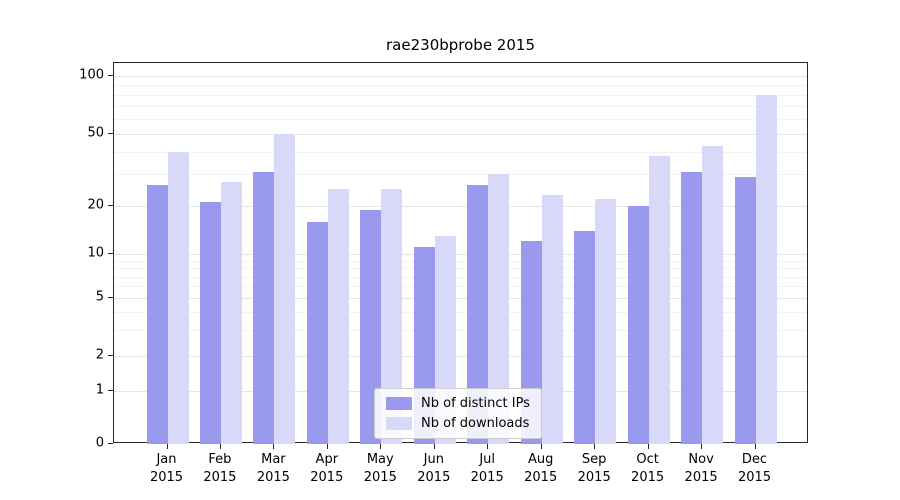 Image resolution: width=900 pixels, height=500 pixels. Describe the element at coordinates (91, 75) in the screenshot. I see `y-tick-label: 100` at that location.